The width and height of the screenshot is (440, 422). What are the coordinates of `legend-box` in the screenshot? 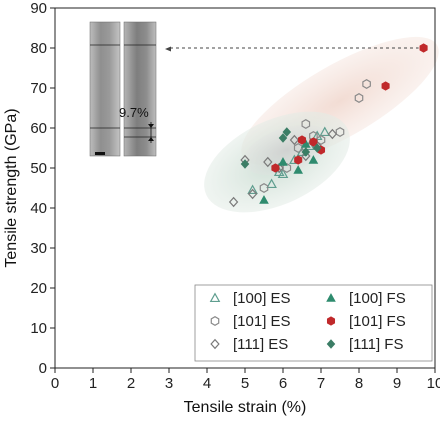 It's located at (313, 323).